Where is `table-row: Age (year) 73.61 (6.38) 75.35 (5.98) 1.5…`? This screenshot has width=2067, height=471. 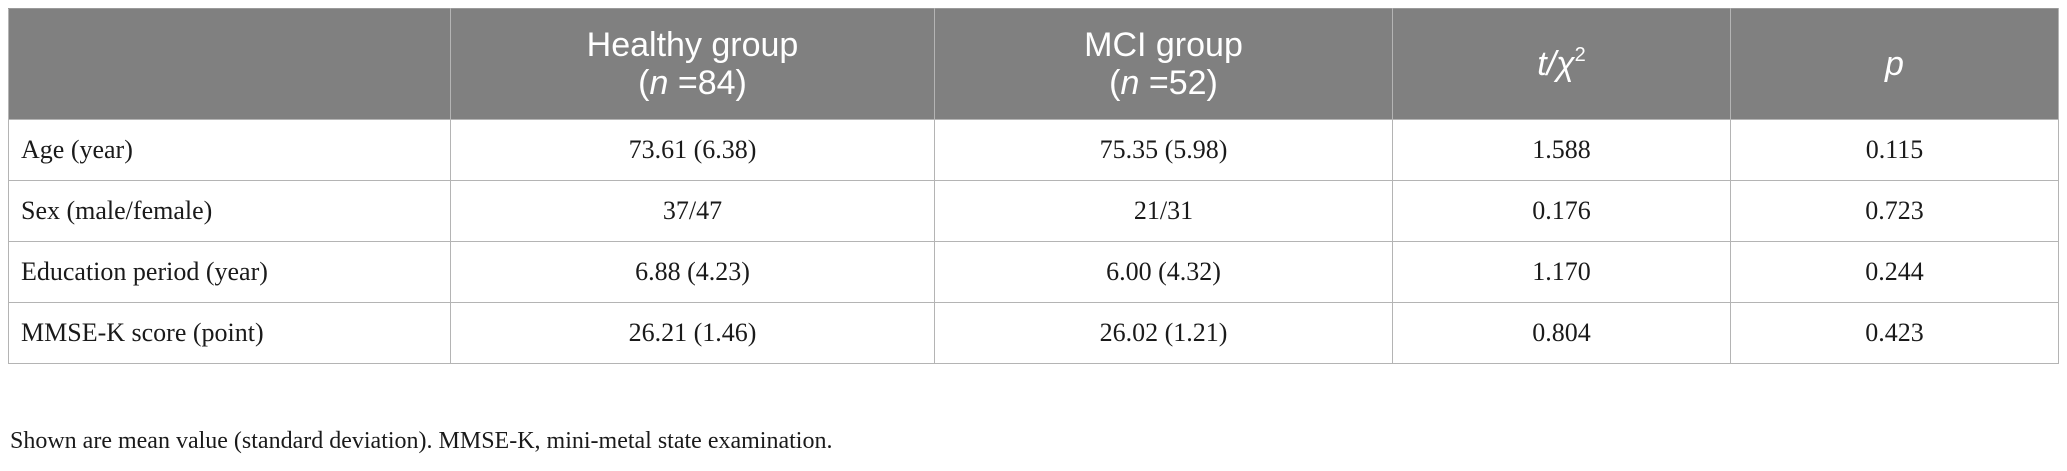
table-row: Age (year) 73.61 (6.38) 75.35 (5.98) 1.5… is located at coordinates (1033, 150).